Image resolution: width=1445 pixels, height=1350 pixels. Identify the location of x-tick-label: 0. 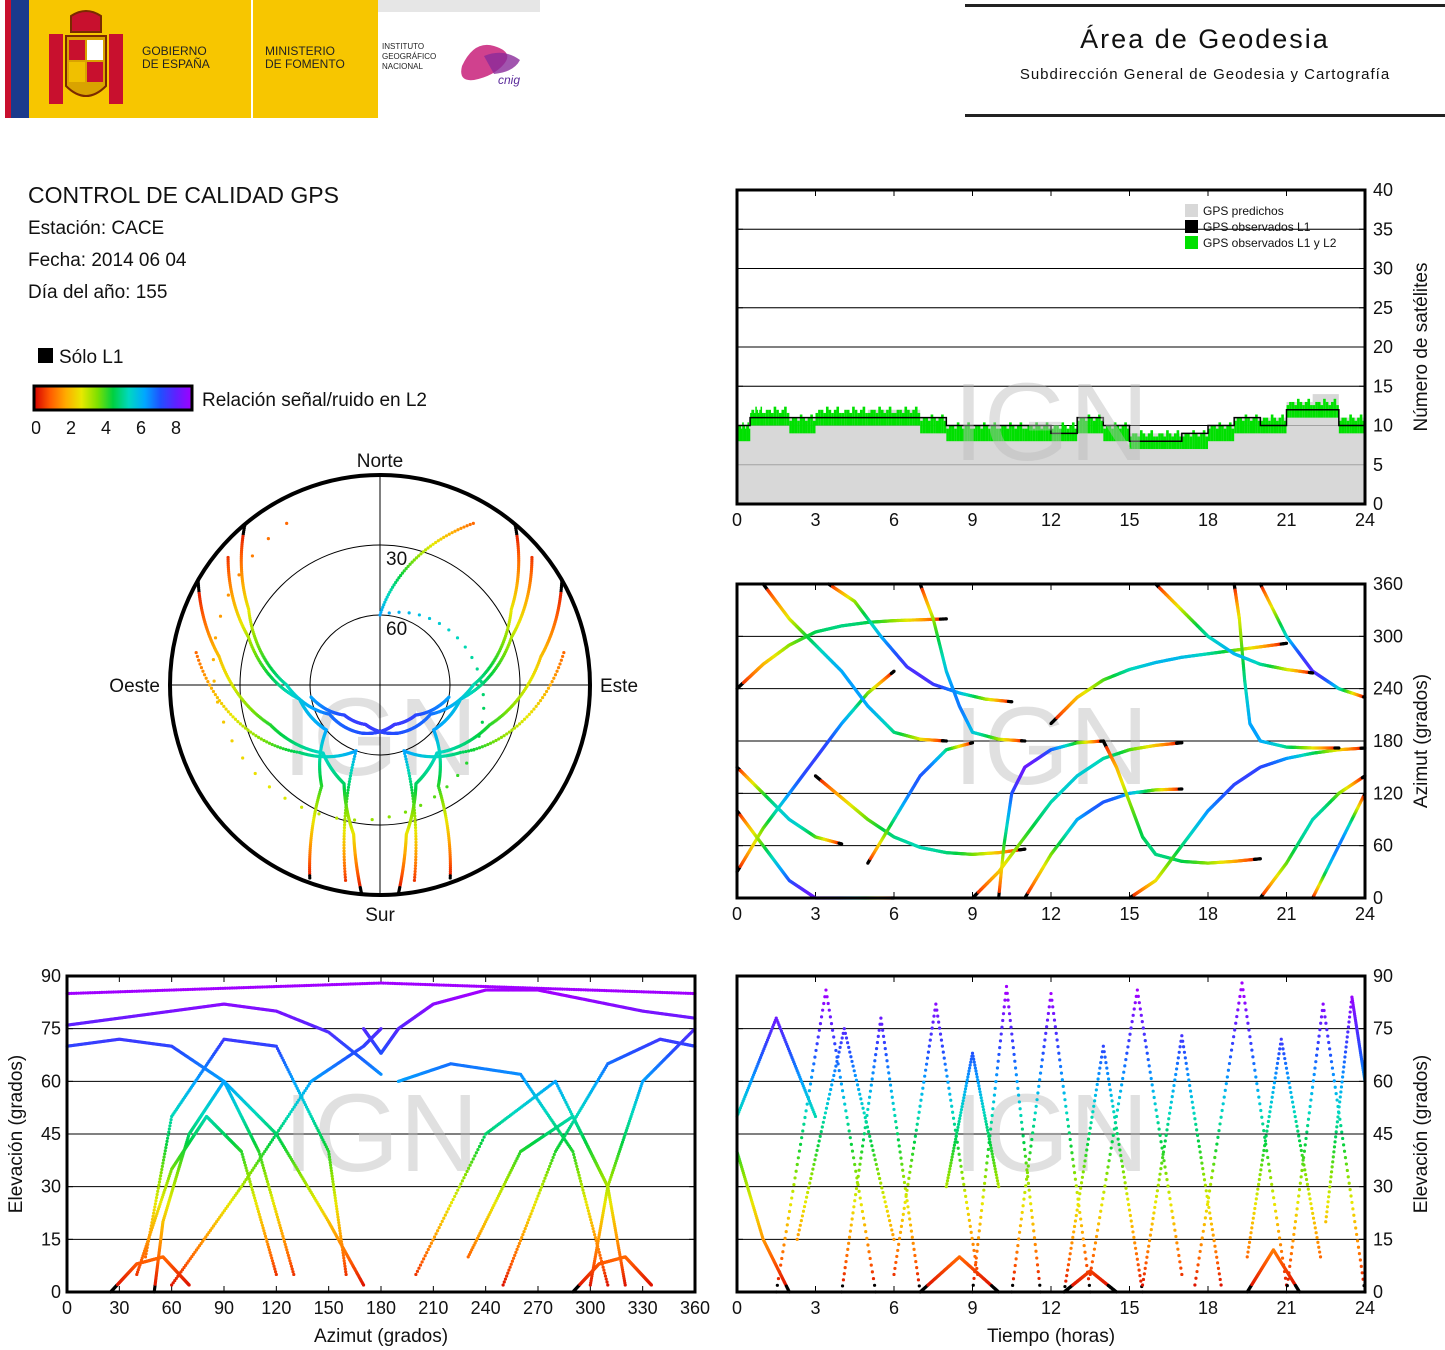
(737, 520).